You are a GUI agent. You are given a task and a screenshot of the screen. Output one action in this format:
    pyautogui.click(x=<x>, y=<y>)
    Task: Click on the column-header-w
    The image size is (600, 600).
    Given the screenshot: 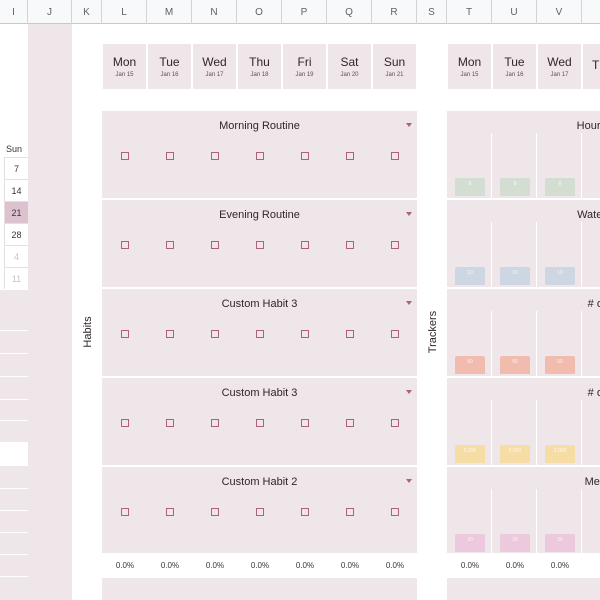 What is the action you would take?
    pyautogui.click(x=591, y=12)
    